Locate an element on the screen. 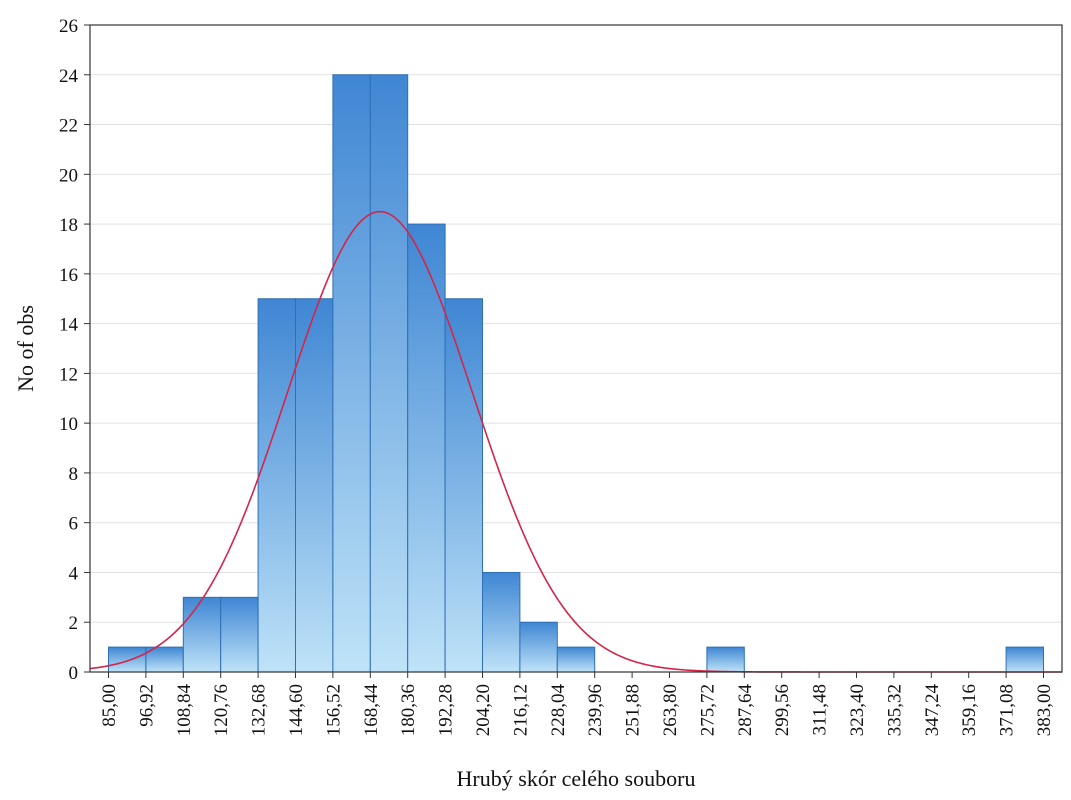 The image size is (1071, 800). x-tick-label: 216,12 is located at coordinates (520, 710).